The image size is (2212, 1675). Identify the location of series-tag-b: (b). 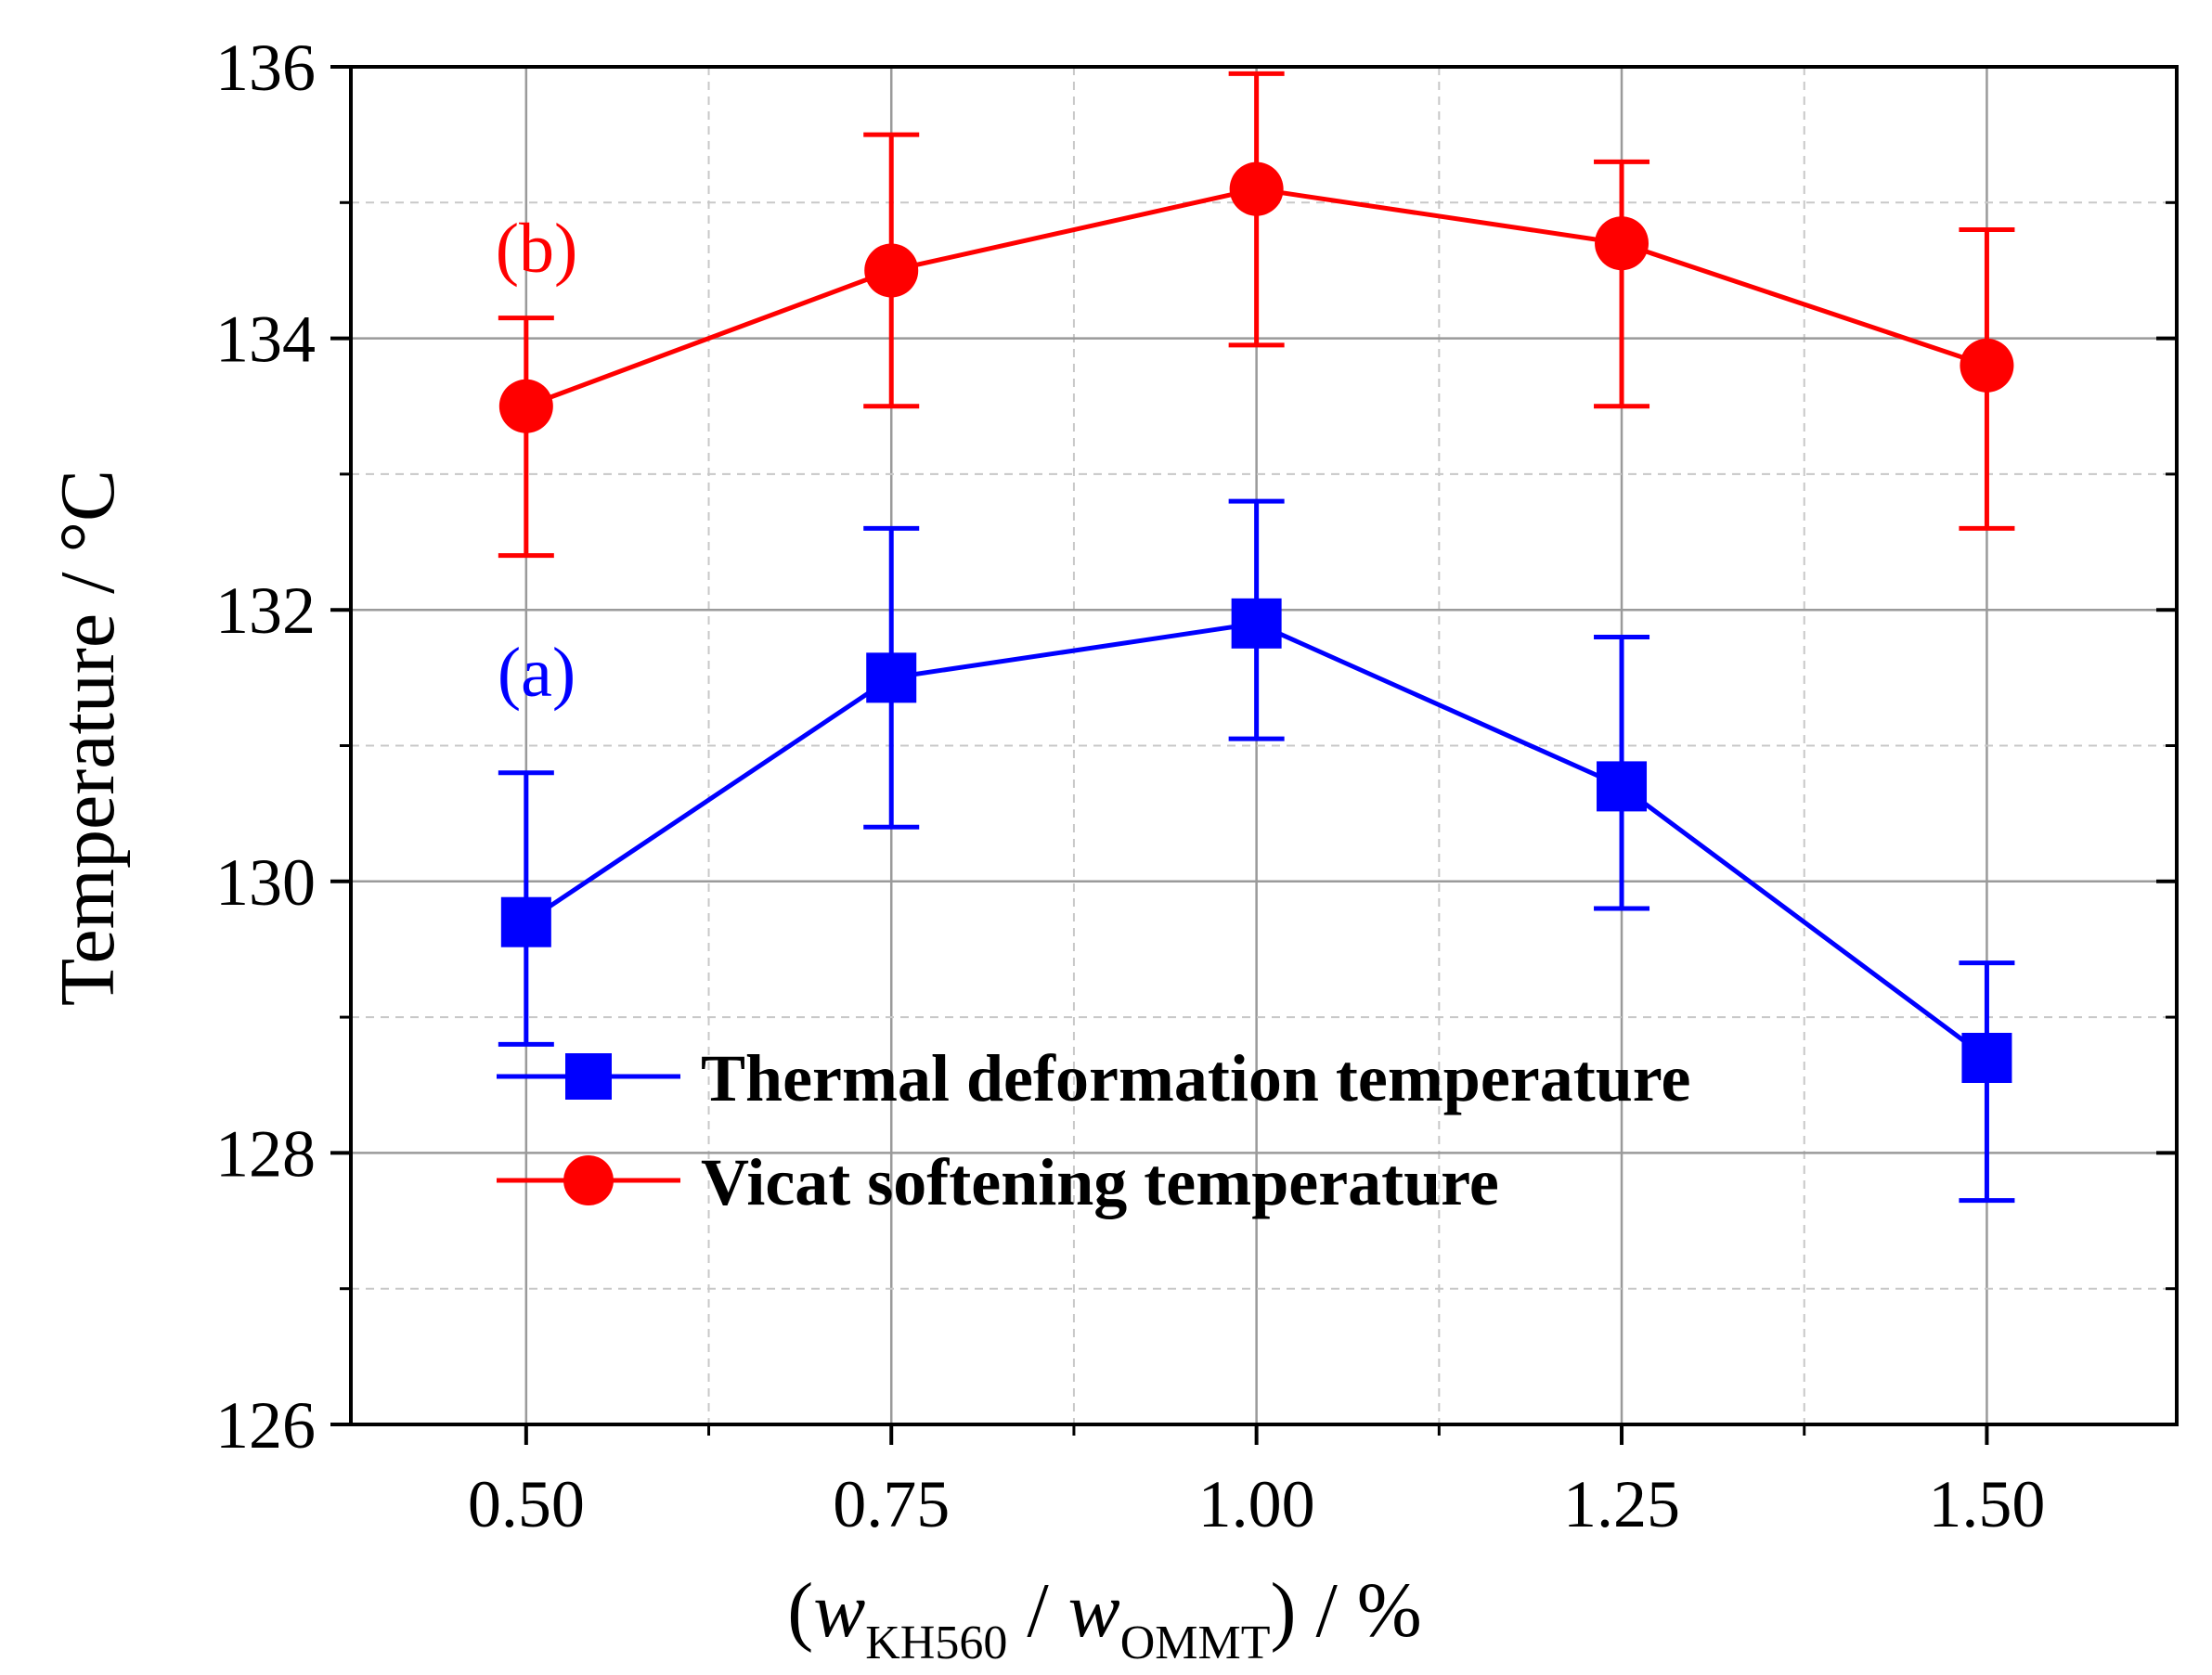
(537, 249).